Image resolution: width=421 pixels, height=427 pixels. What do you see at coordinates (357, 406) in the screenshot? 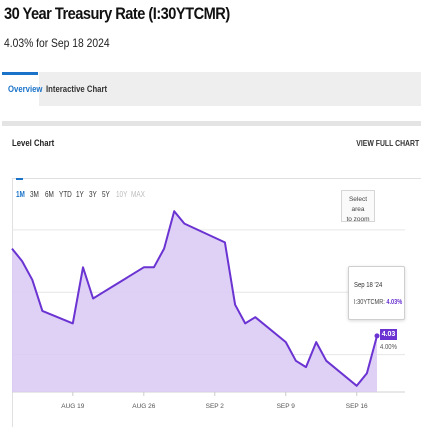
I see `x-tick-label-4: SEP 16` at bounding box center [357, 406].